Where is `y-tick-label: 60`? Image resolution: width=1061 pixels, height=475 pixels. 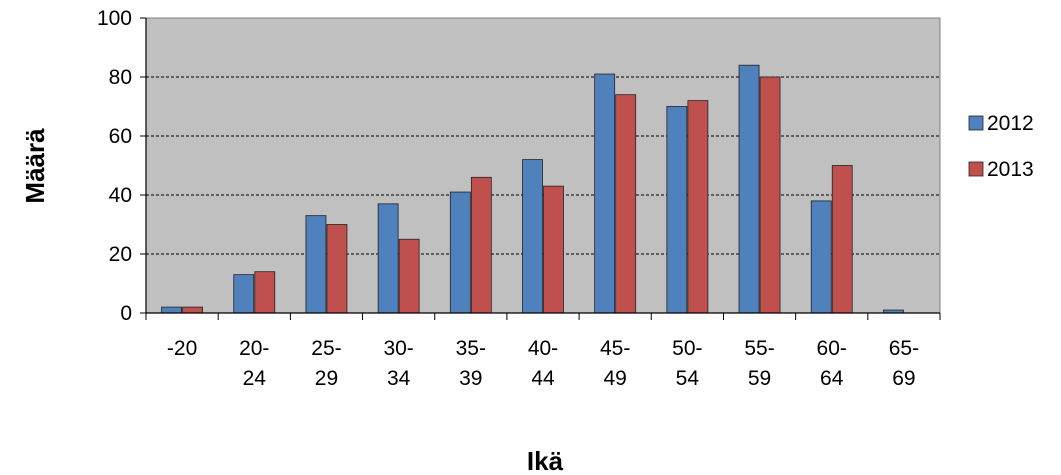 y-tick-label: 60 is located at coordinates (120, 136).